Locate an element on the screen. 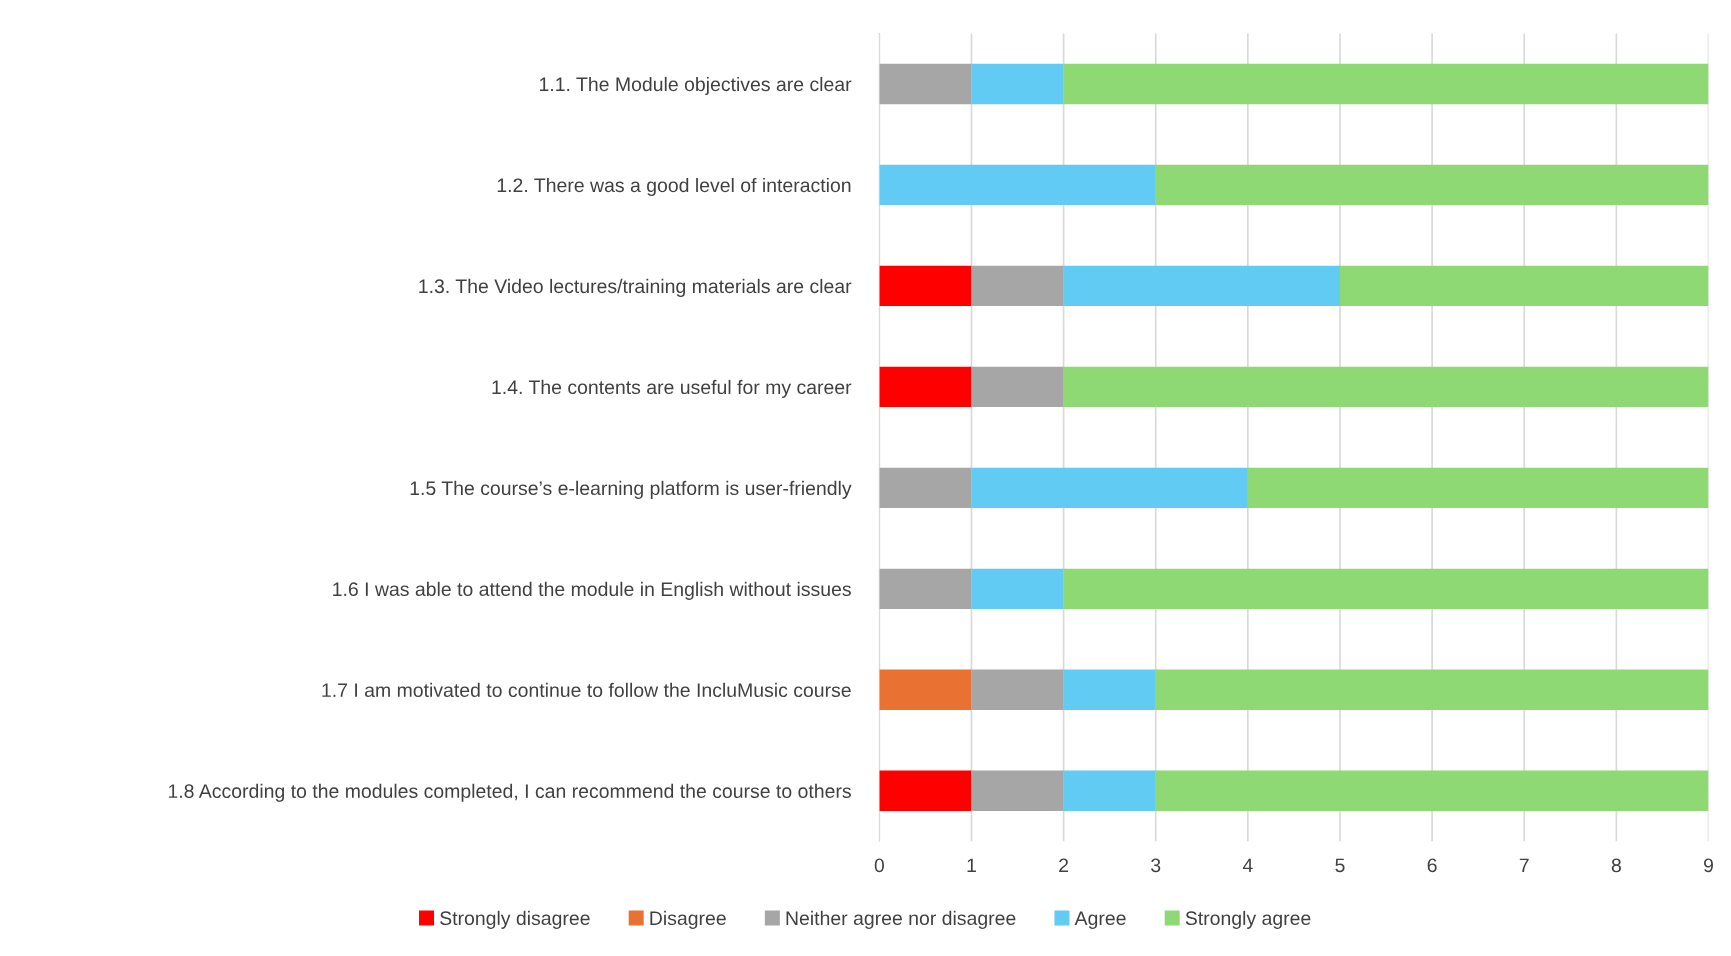 The height and width of the screenshot is (956, 1731). x-tick-label: 8 is located at coordinates (1616, 865).